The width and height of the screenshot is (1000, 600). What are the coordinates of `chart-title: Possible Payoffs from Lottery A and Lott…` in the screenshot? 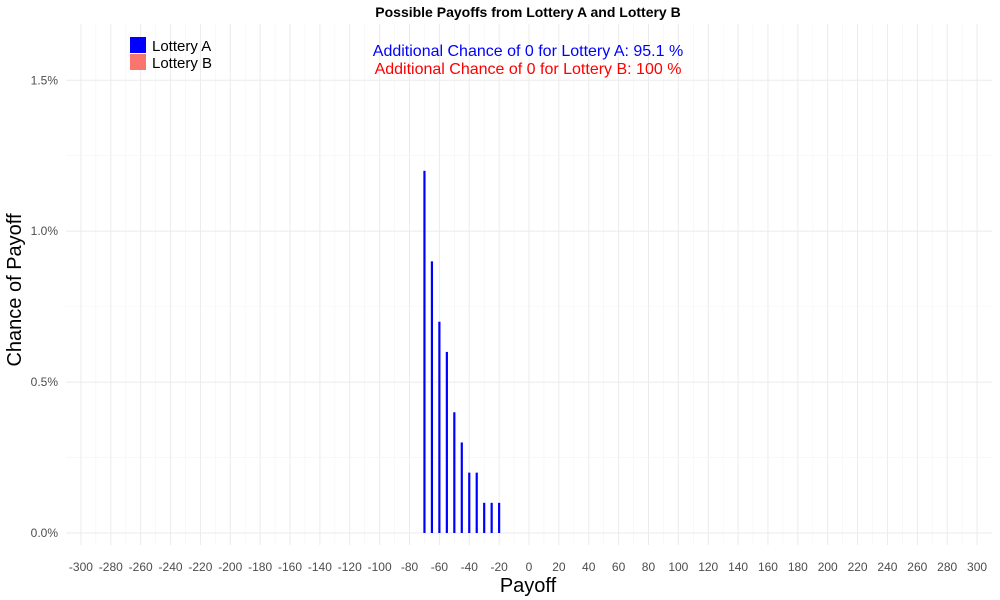 It's located at (527, 12).